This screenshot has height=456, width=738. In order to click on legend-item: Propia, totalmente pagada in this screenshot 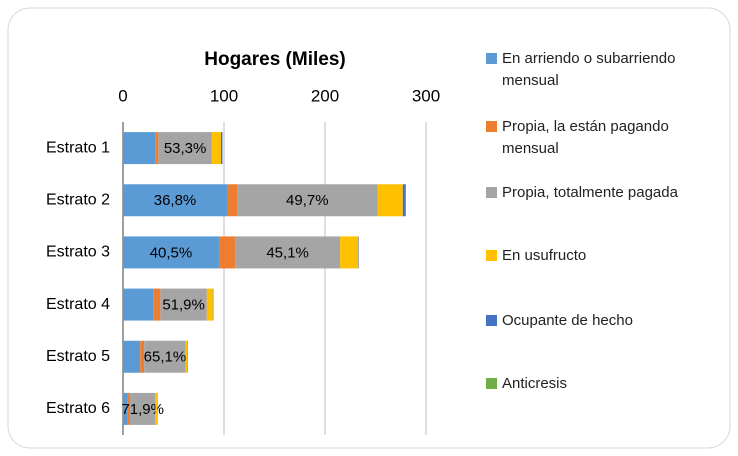, I will do `click(604, 193)`.